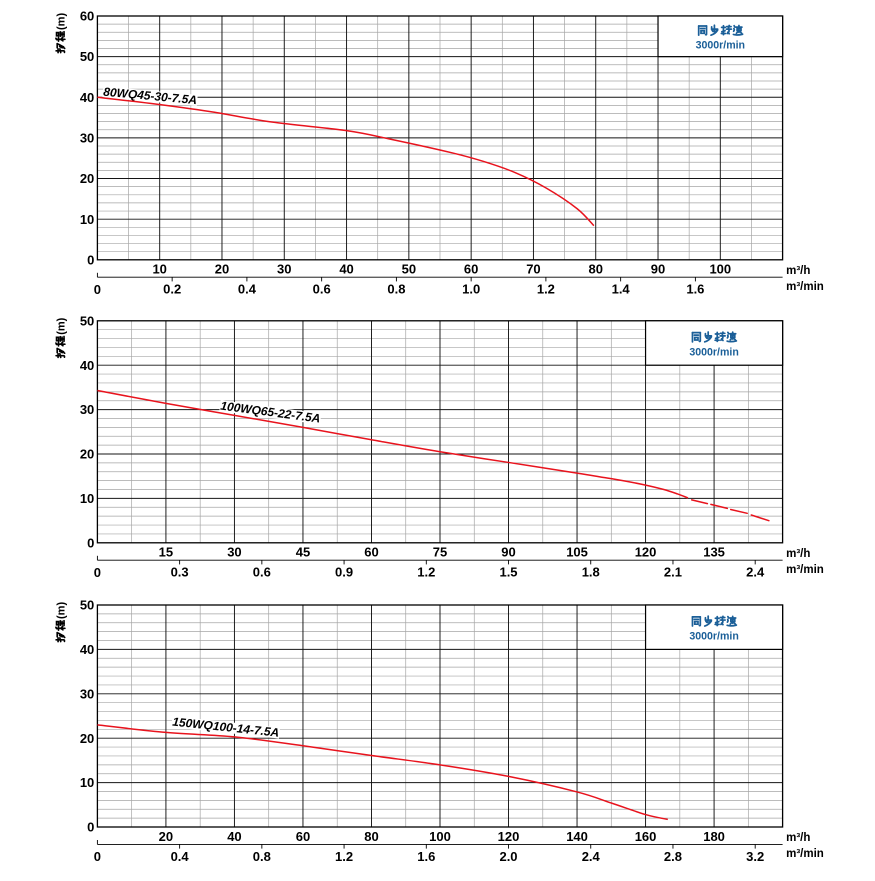 This screenshot has width=875, height=881. I want to click on svg-text: 0.9, so click(344, 572).